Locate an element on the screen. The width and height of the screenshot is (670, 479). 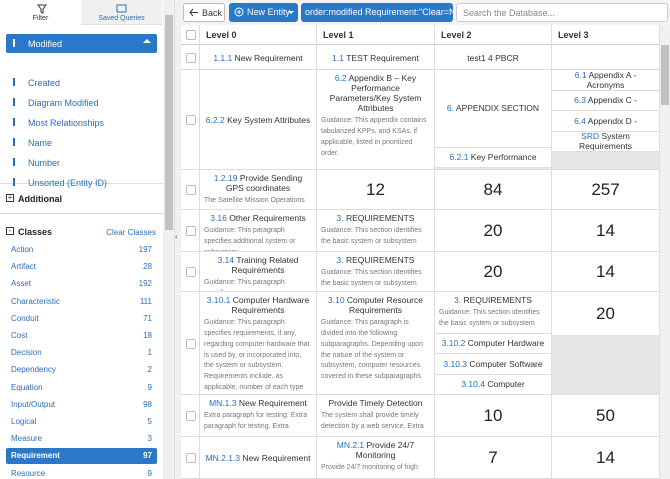
sort-option: Name is located at coordinates (40, 143).